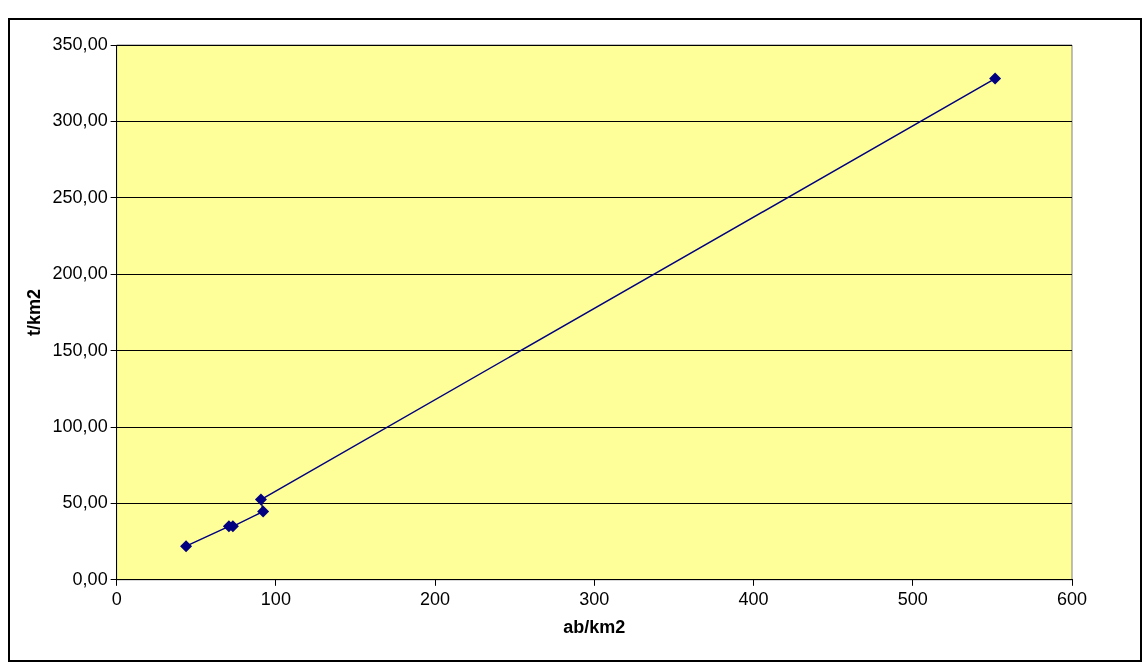 The image size is (1148, 668). Describe the element at coordinates (80, 425) in the screenshot. I see `y-tick-label: 100,00` at that location.